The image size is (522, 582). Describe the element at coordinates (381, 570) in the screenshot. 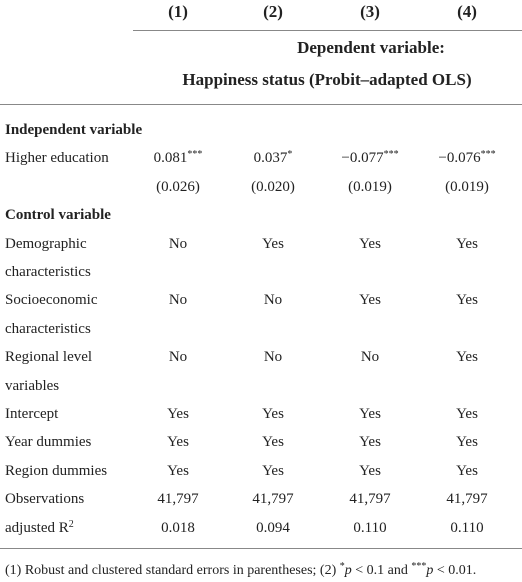

I see `footnote-text: < 0.1 and` at that location.